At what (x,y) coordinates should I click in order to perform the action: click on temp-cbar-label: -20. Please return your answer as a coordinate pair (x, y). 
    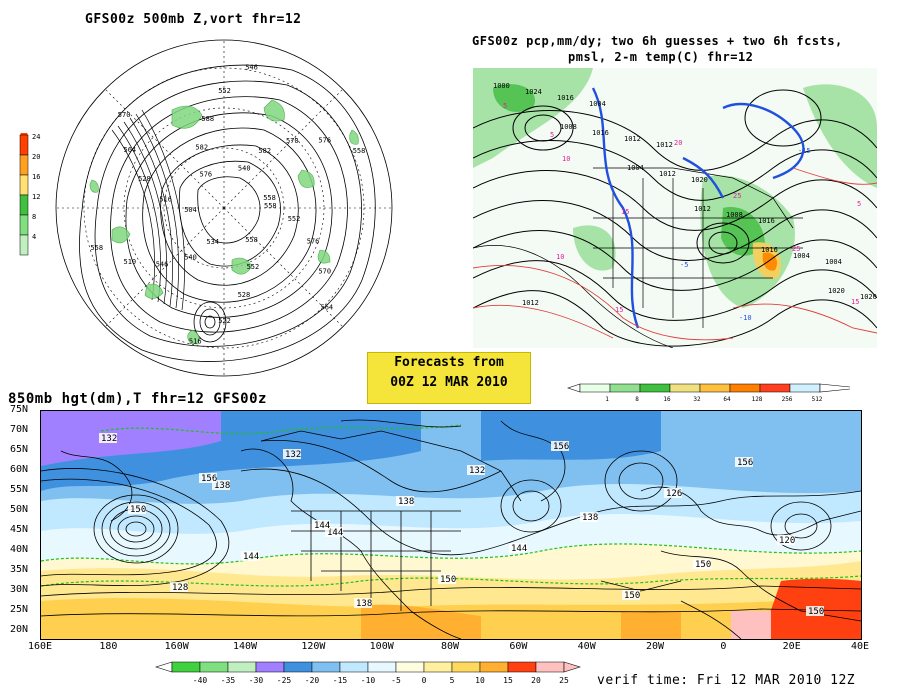
    Looking at the image, I should click on (312, 680).